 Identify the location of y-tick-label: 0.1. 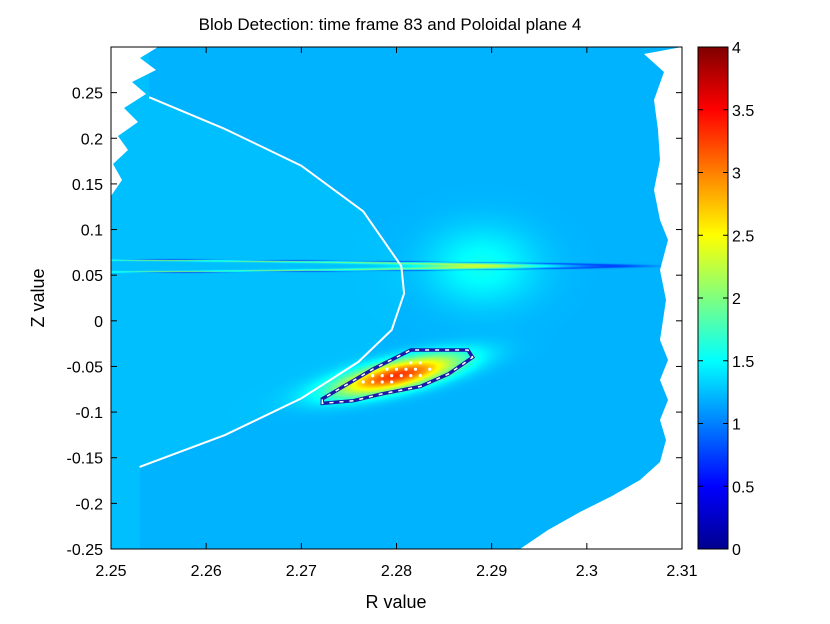
(92, 231).